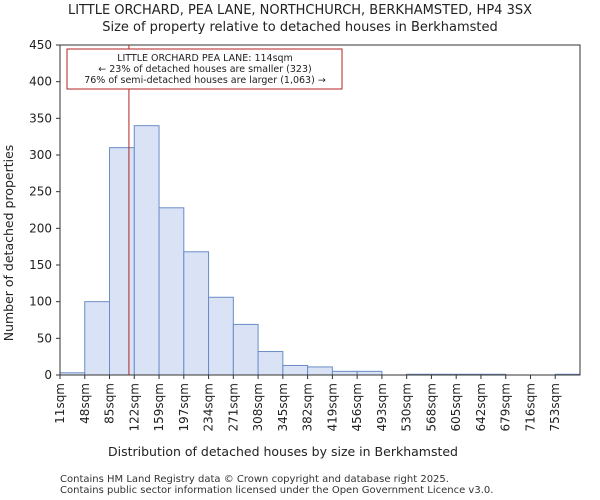 This screenshot has width=600, height=500. I want to click on x-tick-label: 530sqm, so click(407, 407).